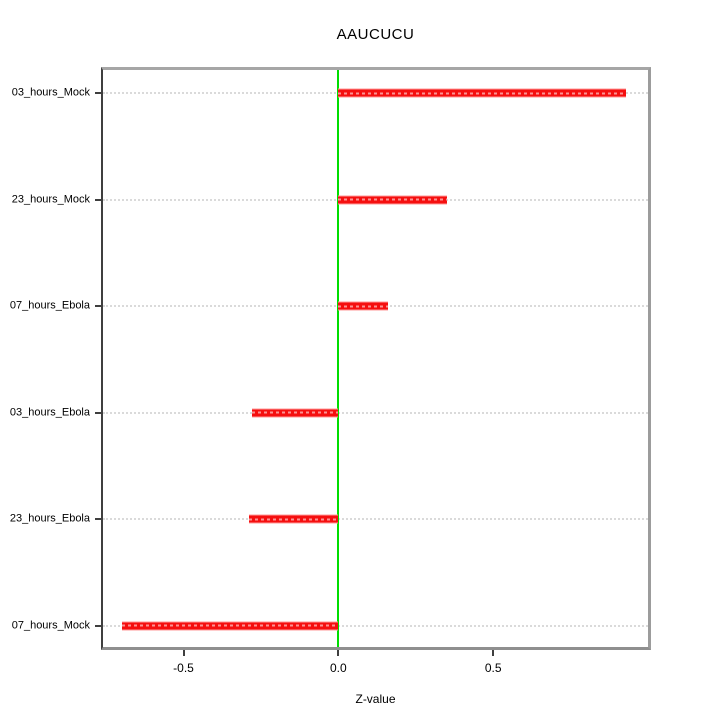 This screenshot has width=720, height=720. I want to click on x-axis-title: Z-value, so click(375, 699).